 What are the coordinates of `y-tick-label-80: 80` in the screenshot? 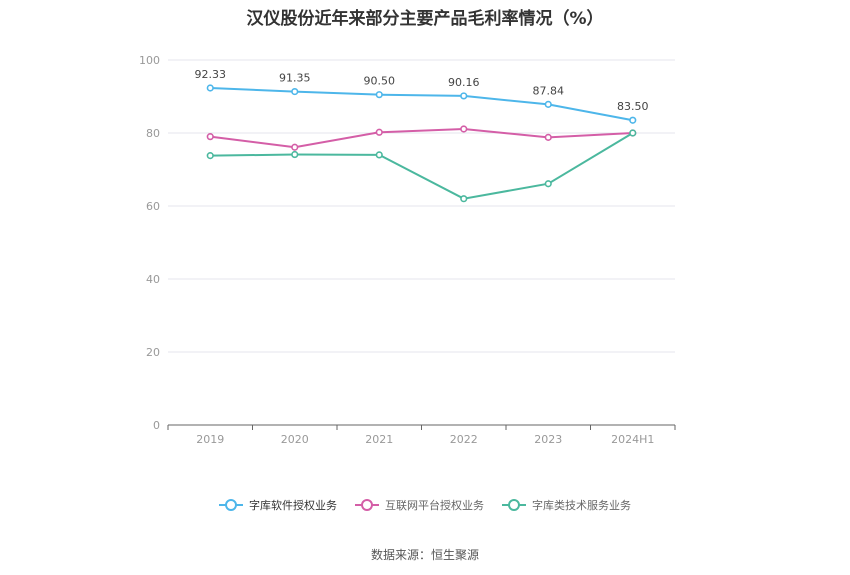 It's located at (153, 133).